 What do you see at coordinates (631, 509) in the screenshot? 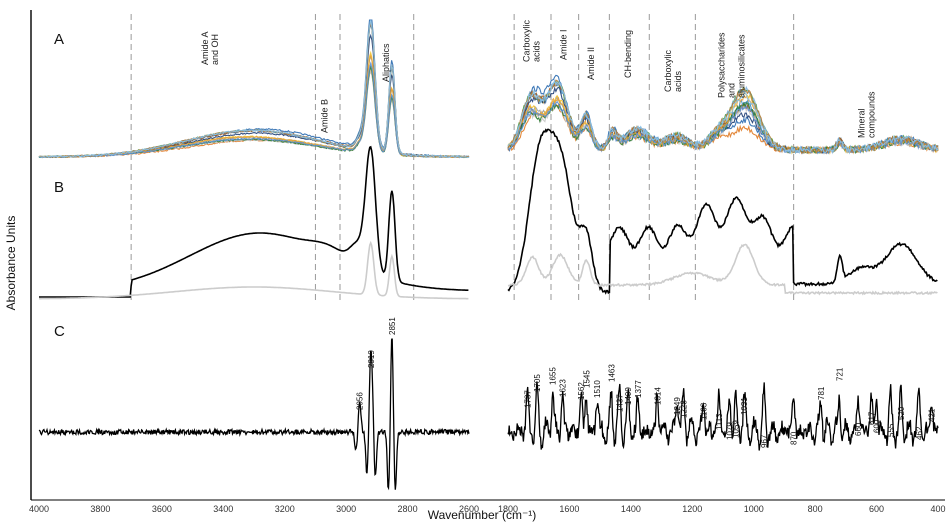
I see `x-tick-label: 1400` at bounding box center [631, 509].